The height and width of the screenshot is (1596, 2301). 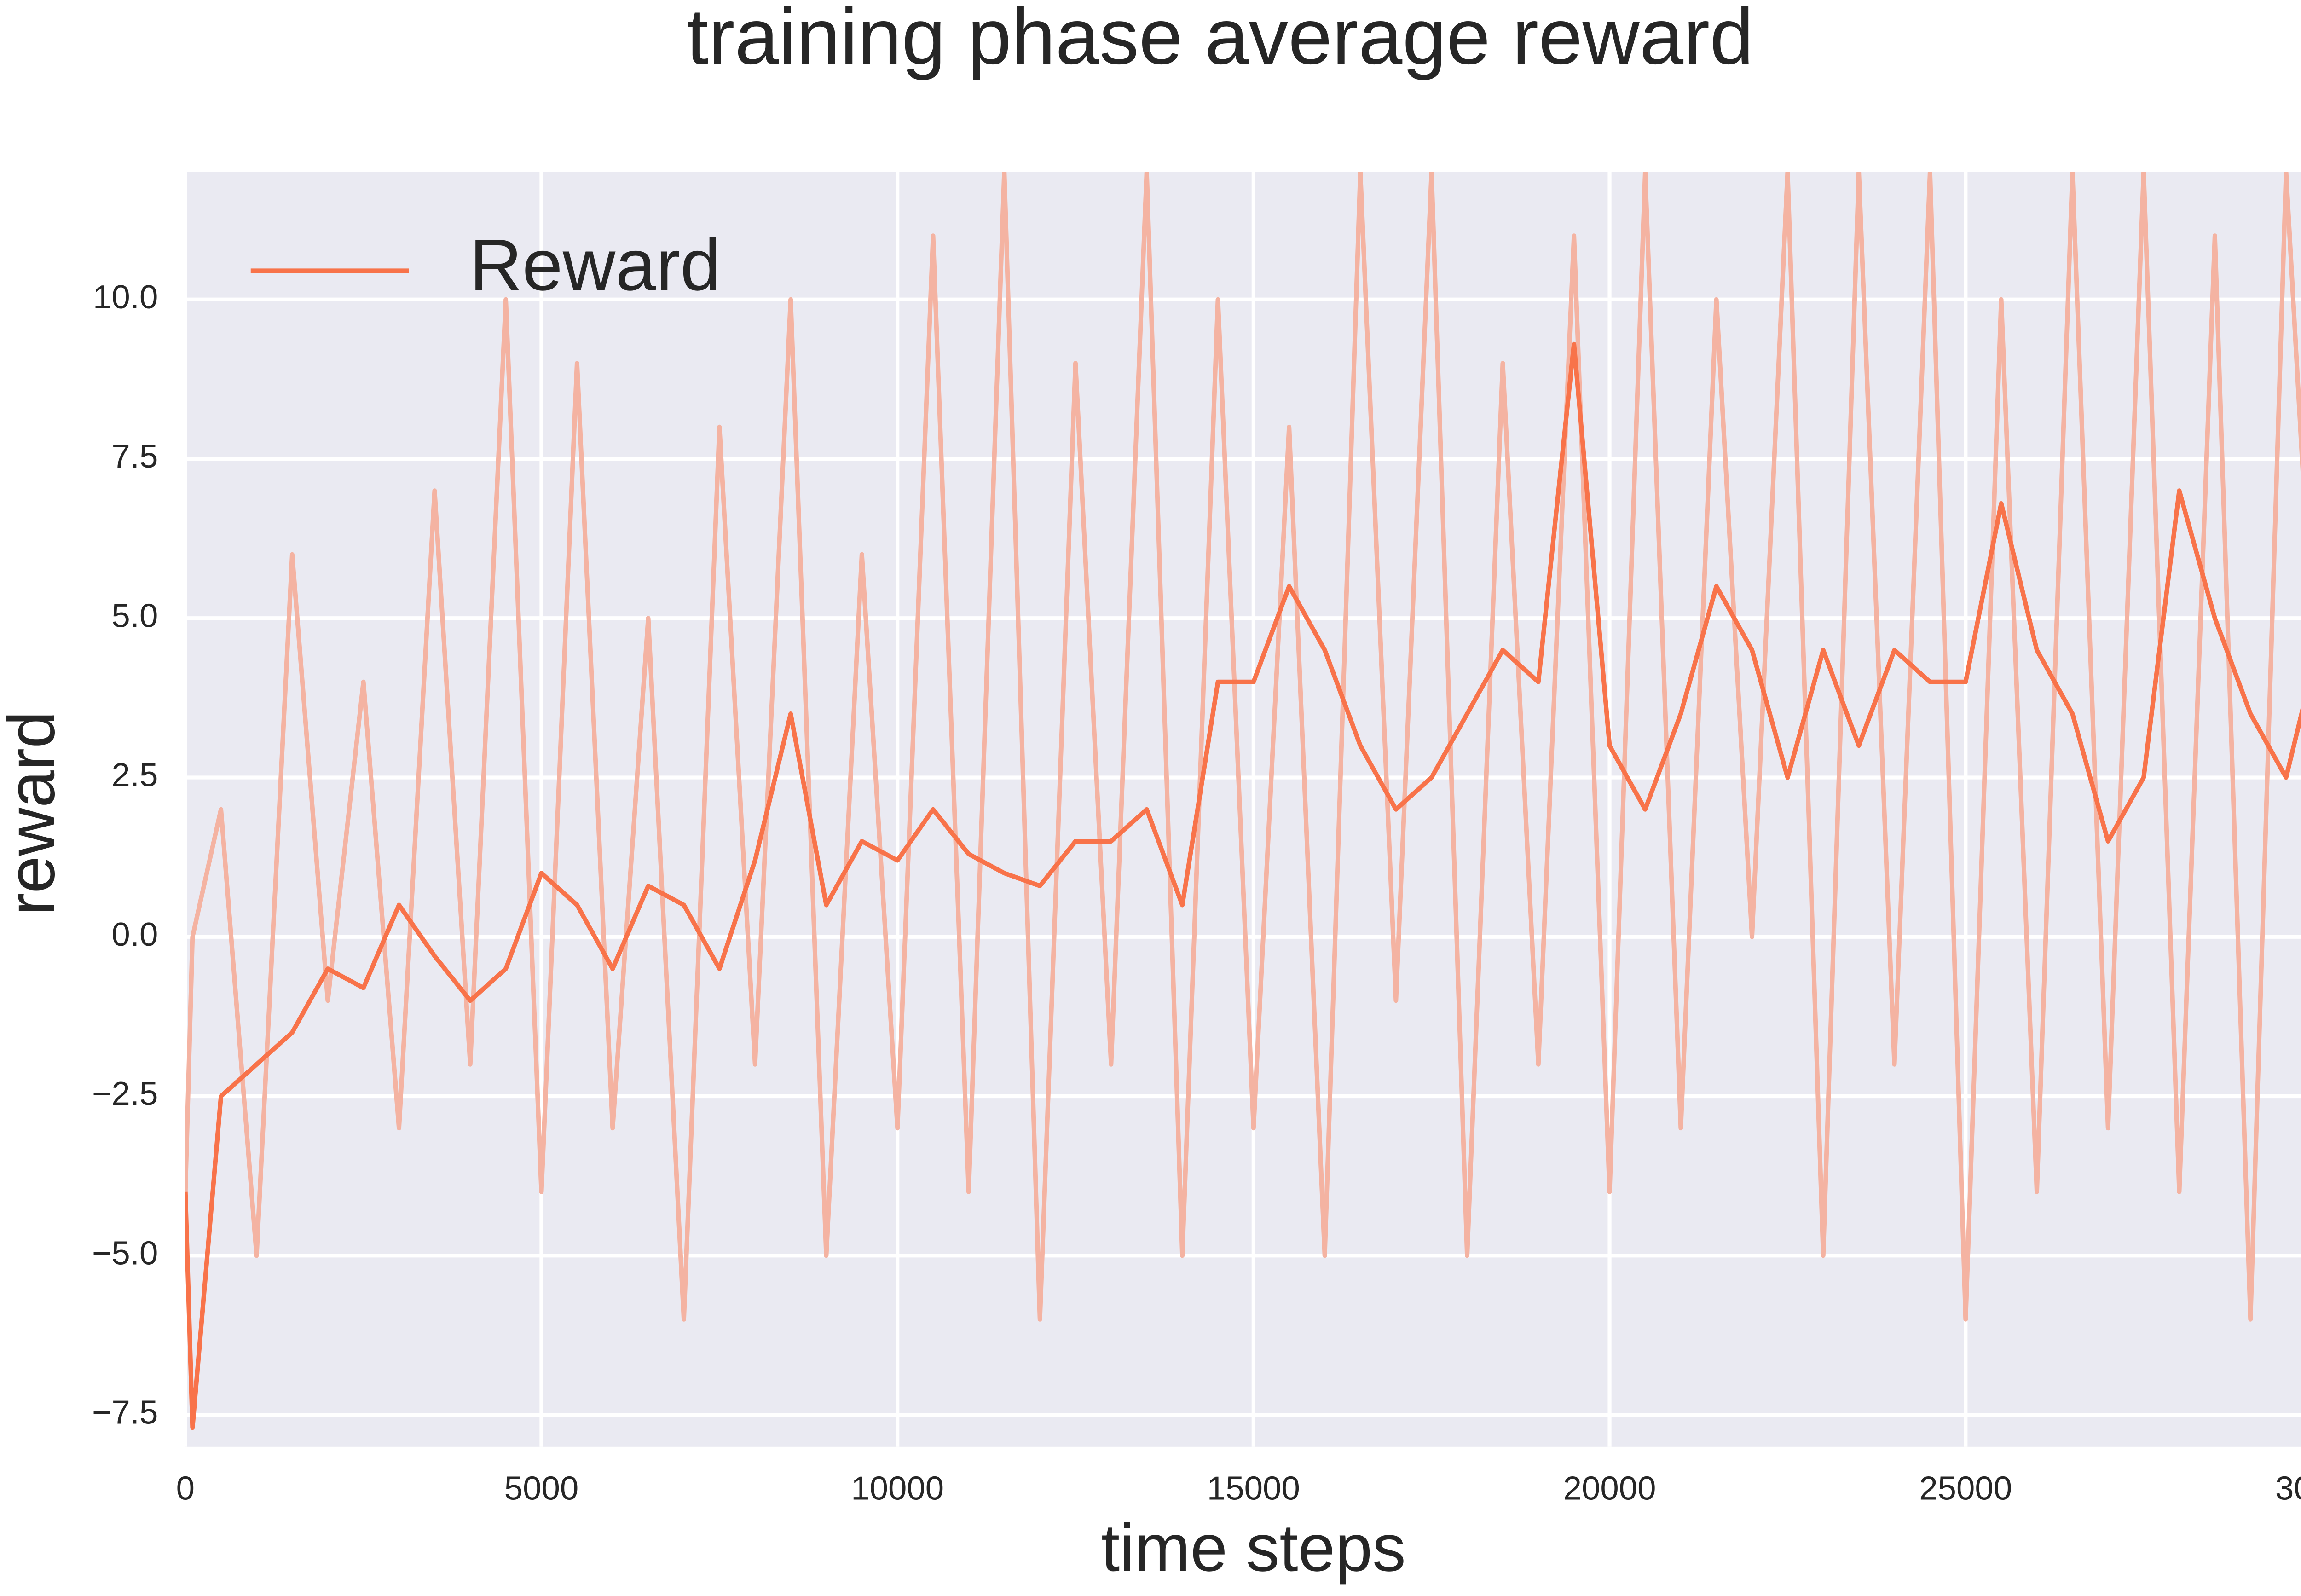 I want to click on x-tick-label: 15000, so click(x=1253, y=1489).